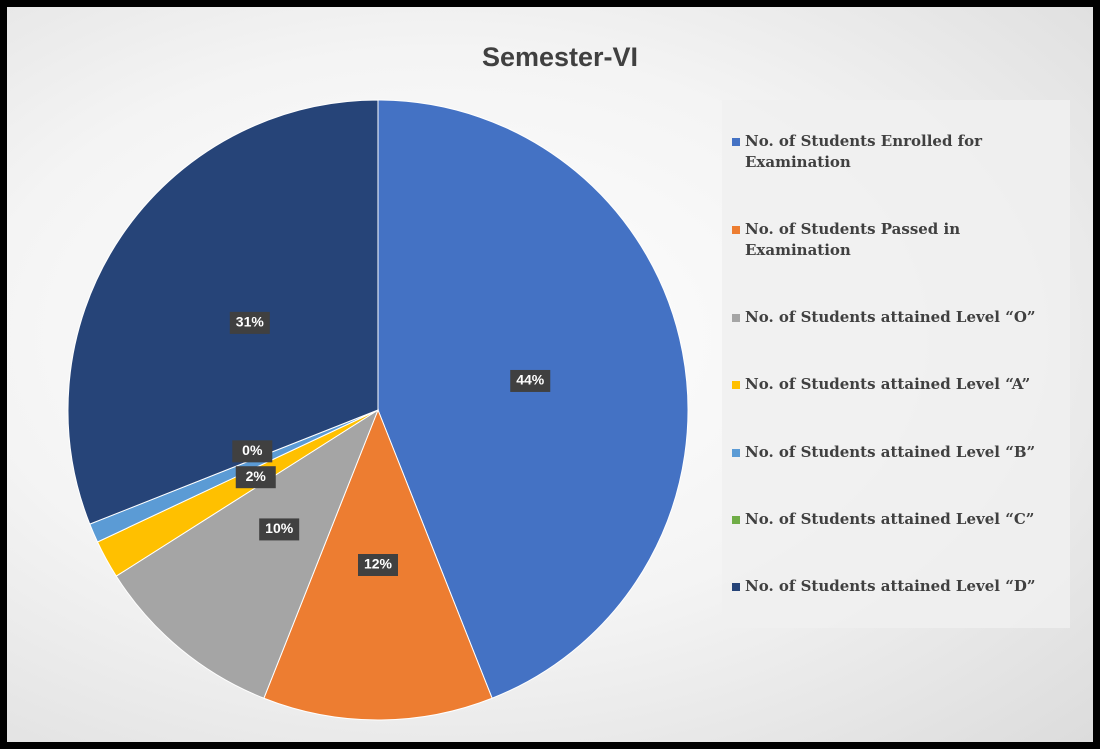 The height and width of the screenshot is (749, 1100). I want to click on legend-item: No. of Students attained Level “A”, so click(896, 384).